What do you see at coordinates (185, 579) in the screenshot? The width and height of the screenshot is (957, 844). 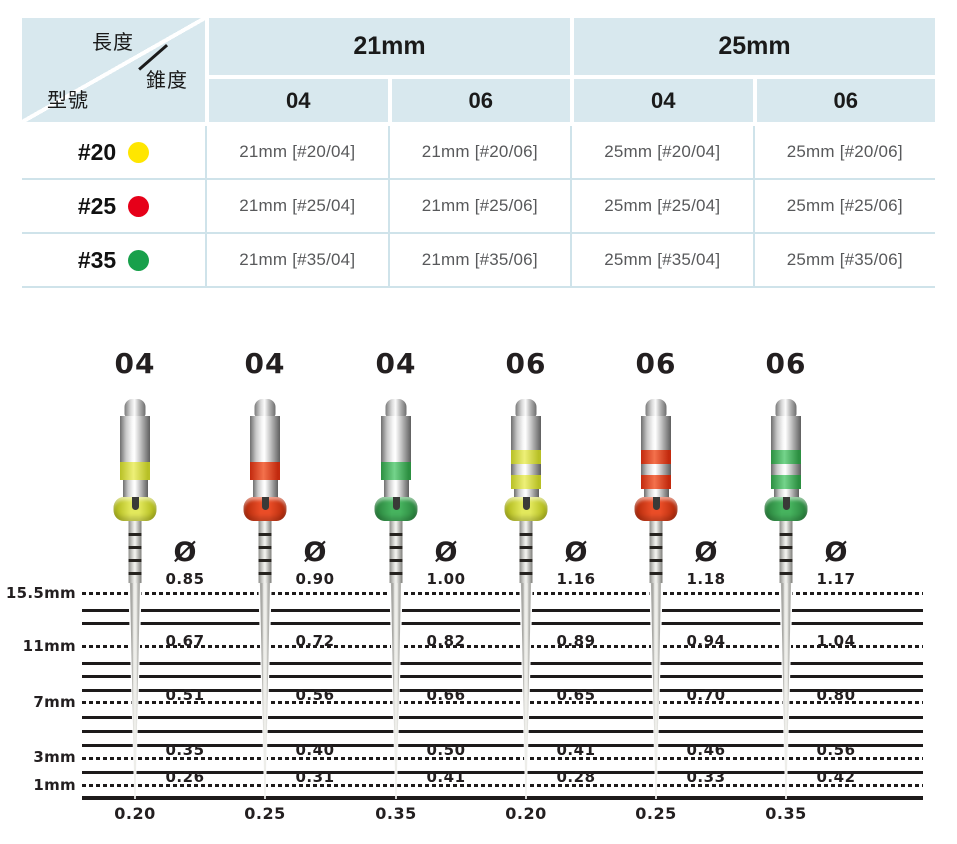 I see `diameter-value: 0.85` at bounding box center [185, 579].